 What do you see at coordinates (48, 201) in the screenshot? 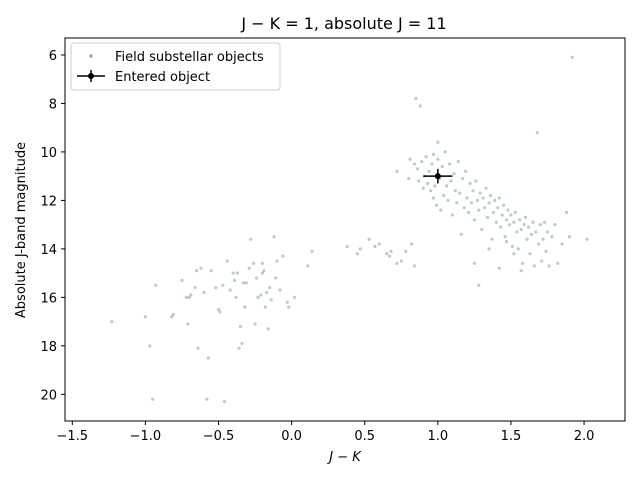
I see `y-tick-label: 12` at bounding box center [48, 201].